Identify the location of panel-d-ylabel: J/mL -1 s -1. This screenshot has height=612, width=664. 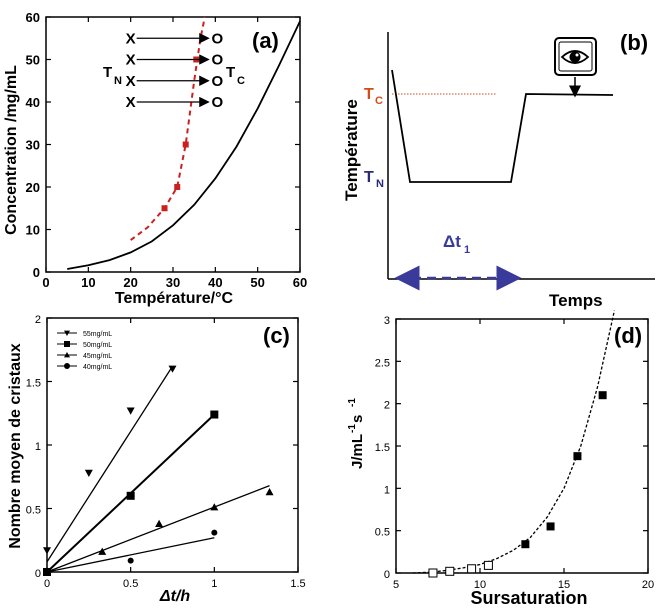
(356, 433).